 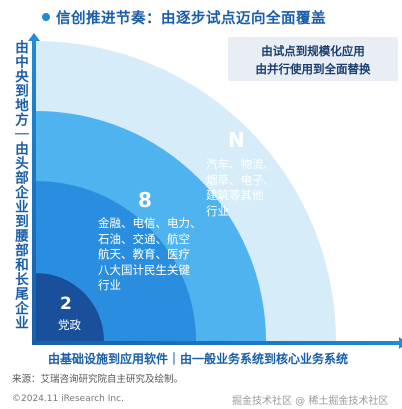 What do you see at coordinates (217, 210) in the screenshot?
I see `ring-n-text-line: 行业` at bounding box center [217, 210].